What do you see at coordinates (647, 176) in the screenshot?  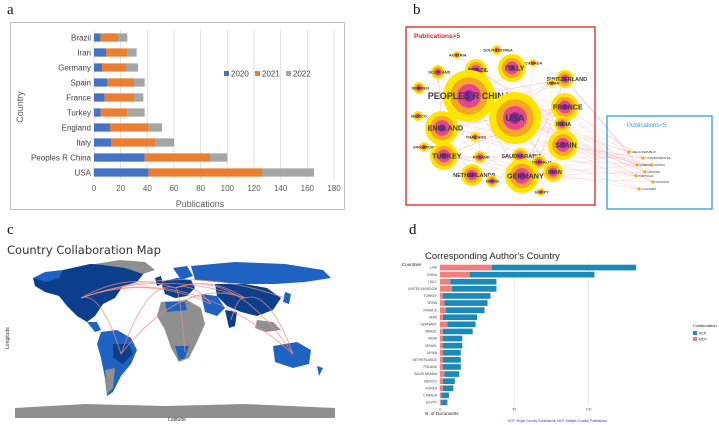 I see `network-node-label: PORTUGAL` at bounding box center [647, 176].